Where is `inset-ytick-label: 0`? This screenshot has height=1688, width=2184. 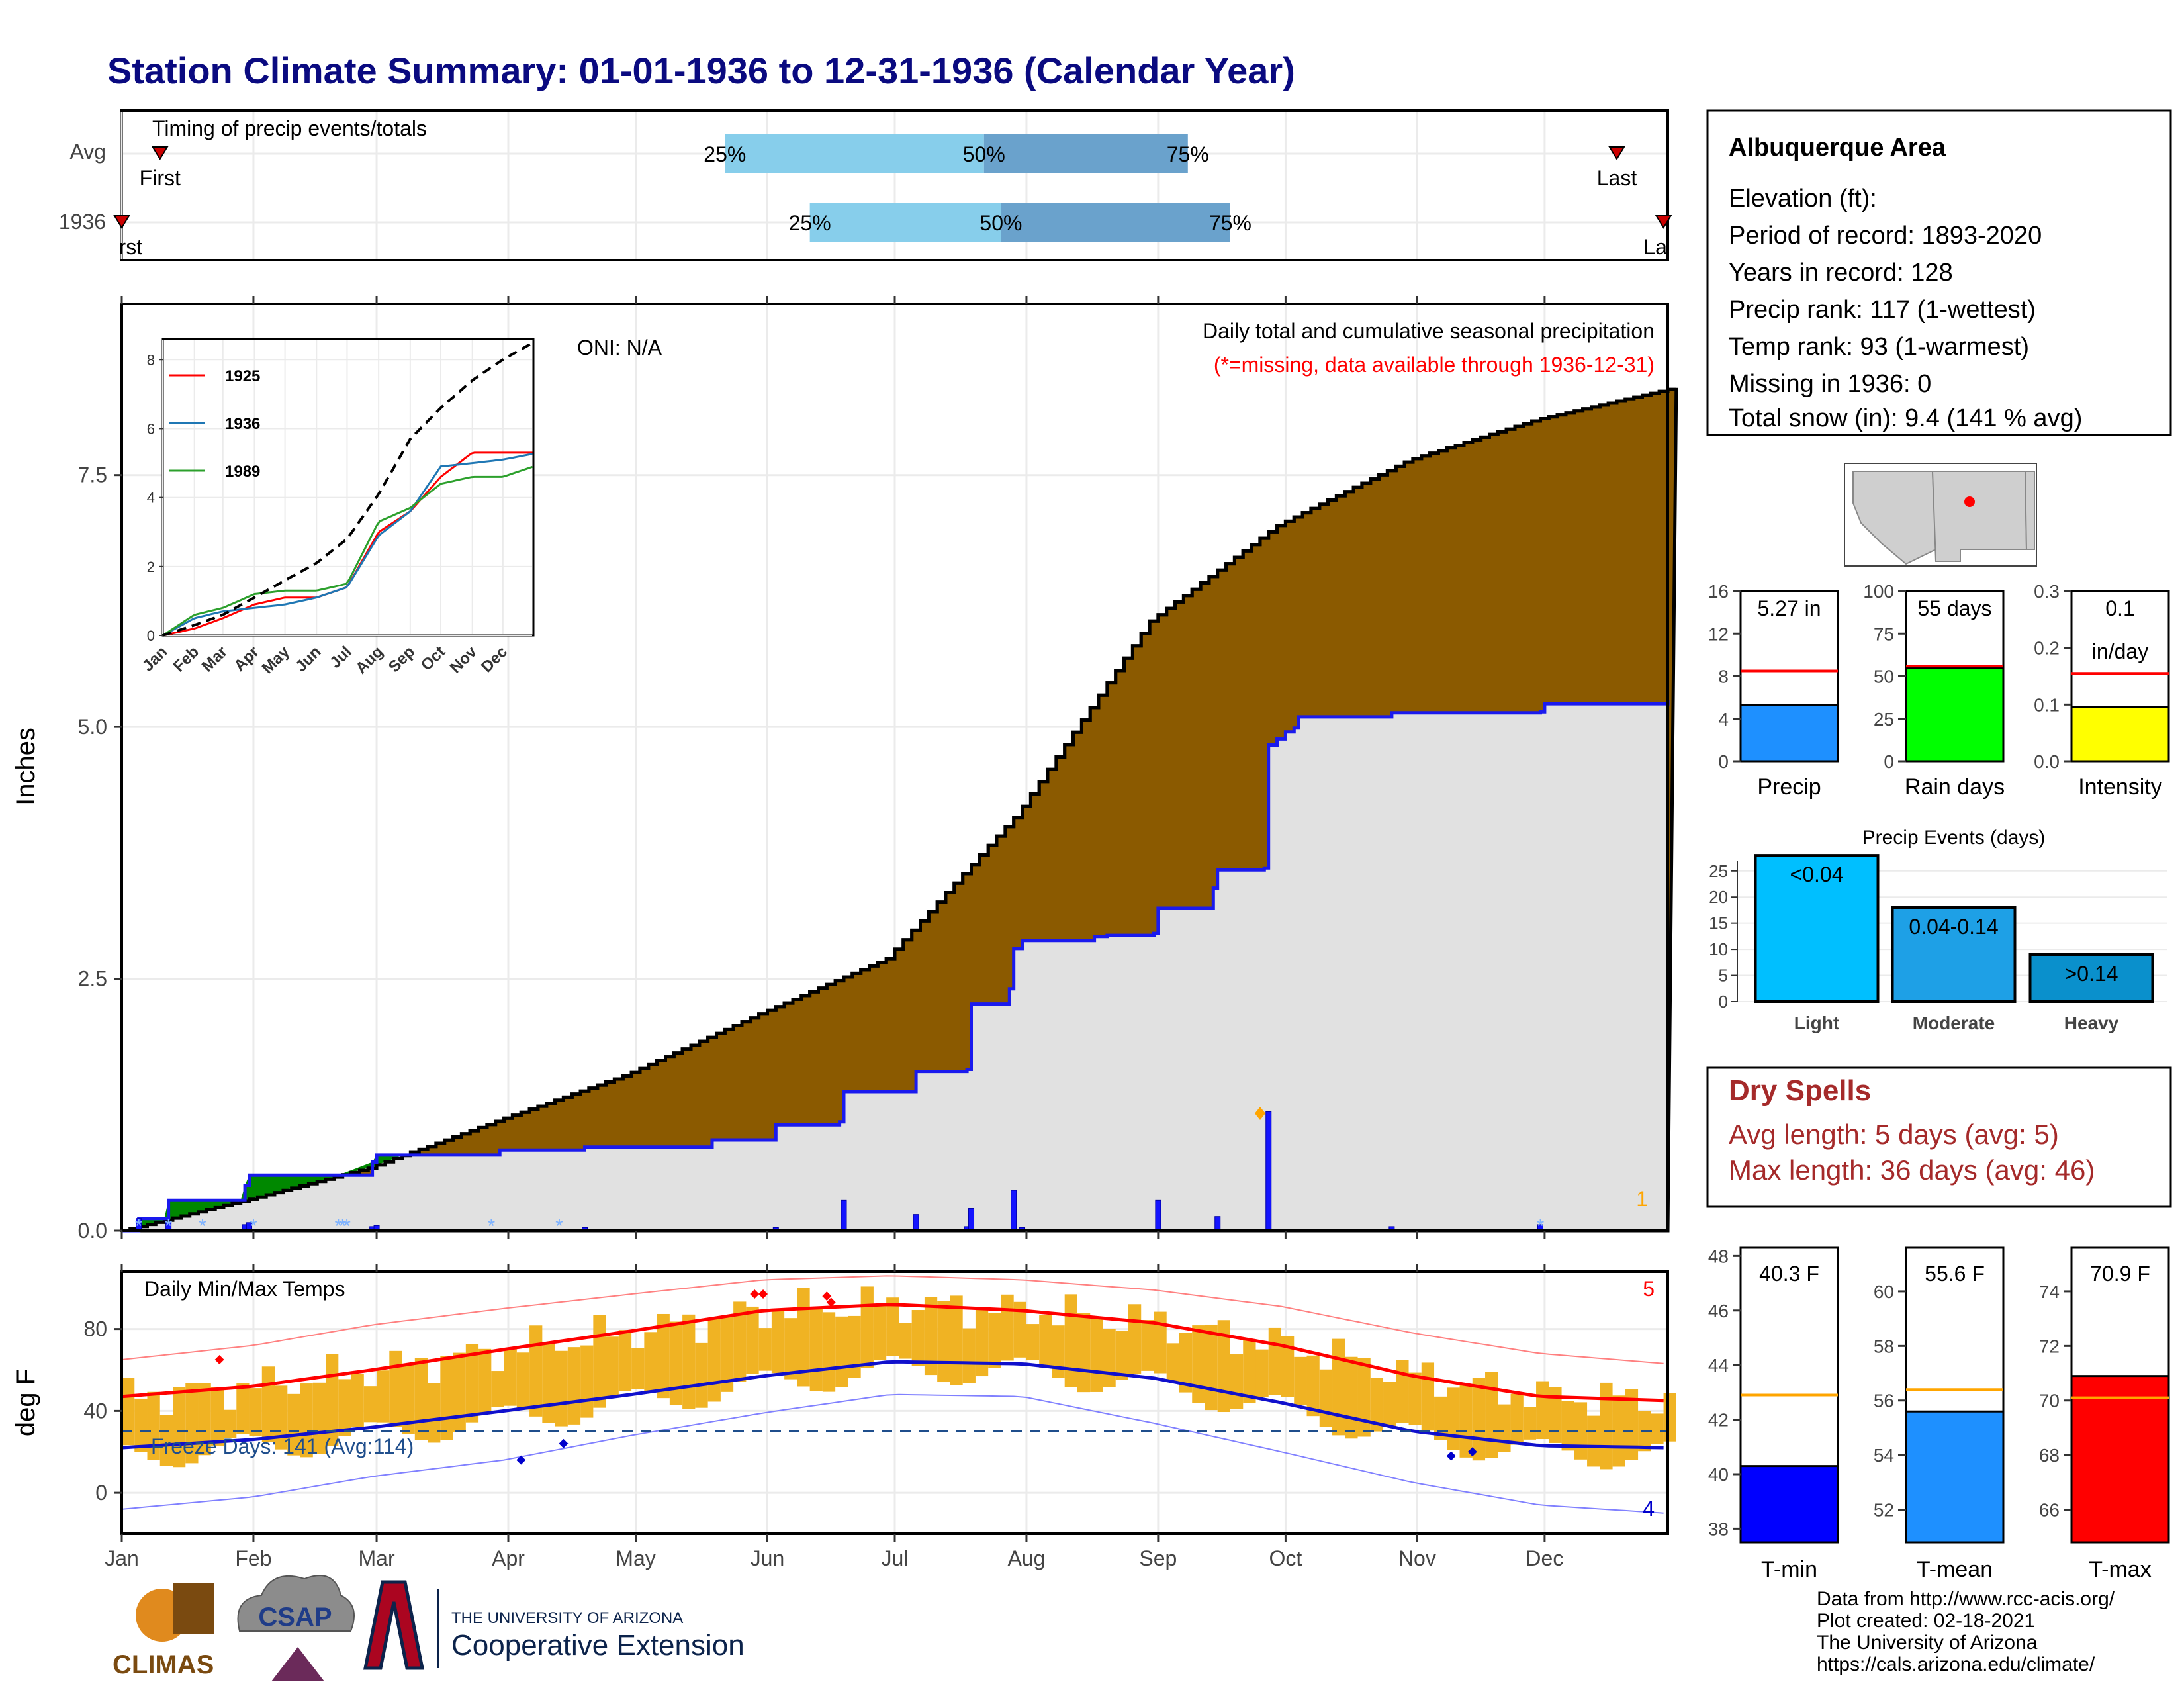 inset-ytick-label: 0 is located at coordinates (151, 636).